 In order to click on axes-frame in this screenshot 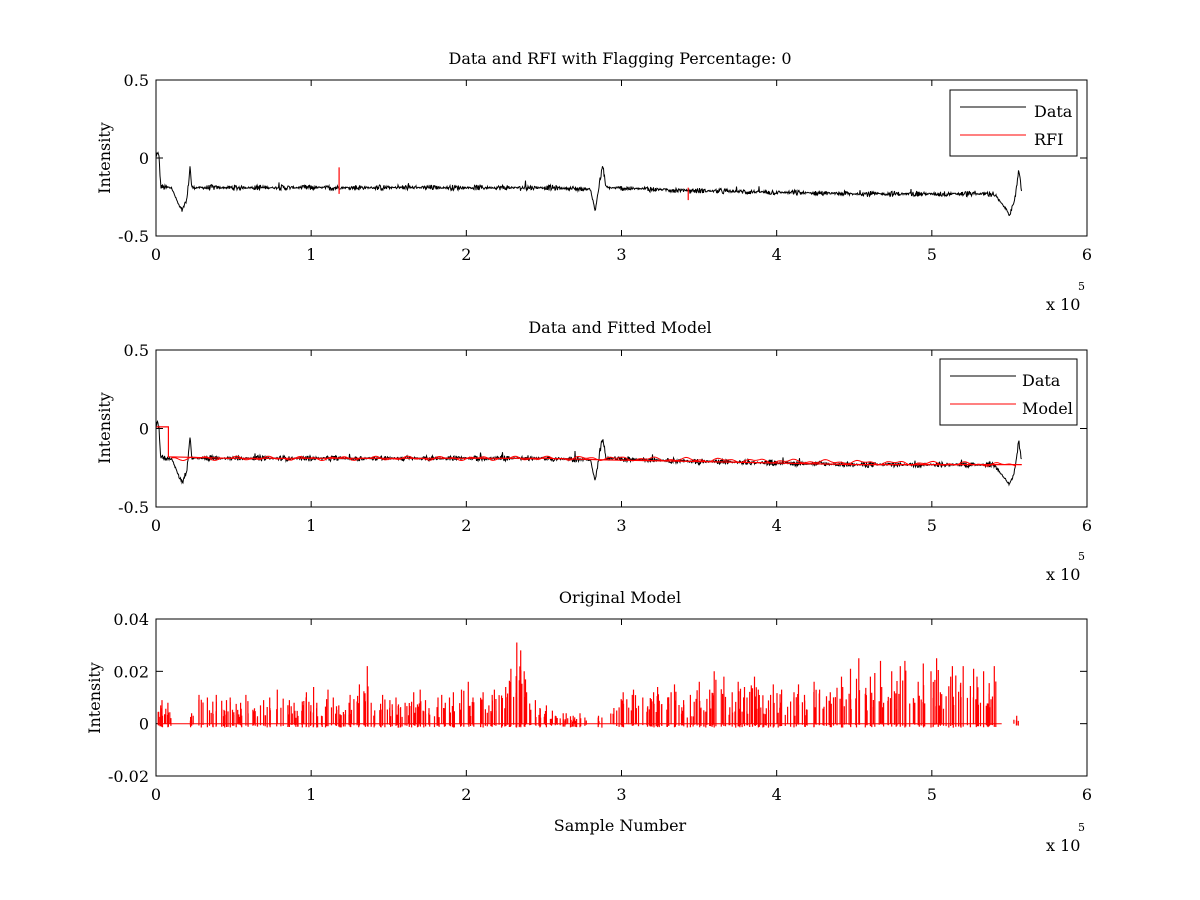, I will do `click(621, 428)`.